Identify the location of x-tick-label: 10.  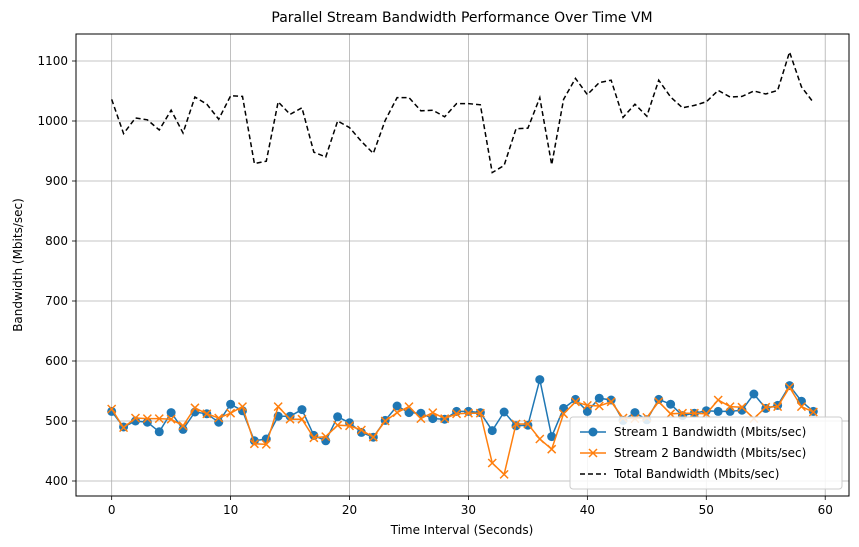
(230, 510).